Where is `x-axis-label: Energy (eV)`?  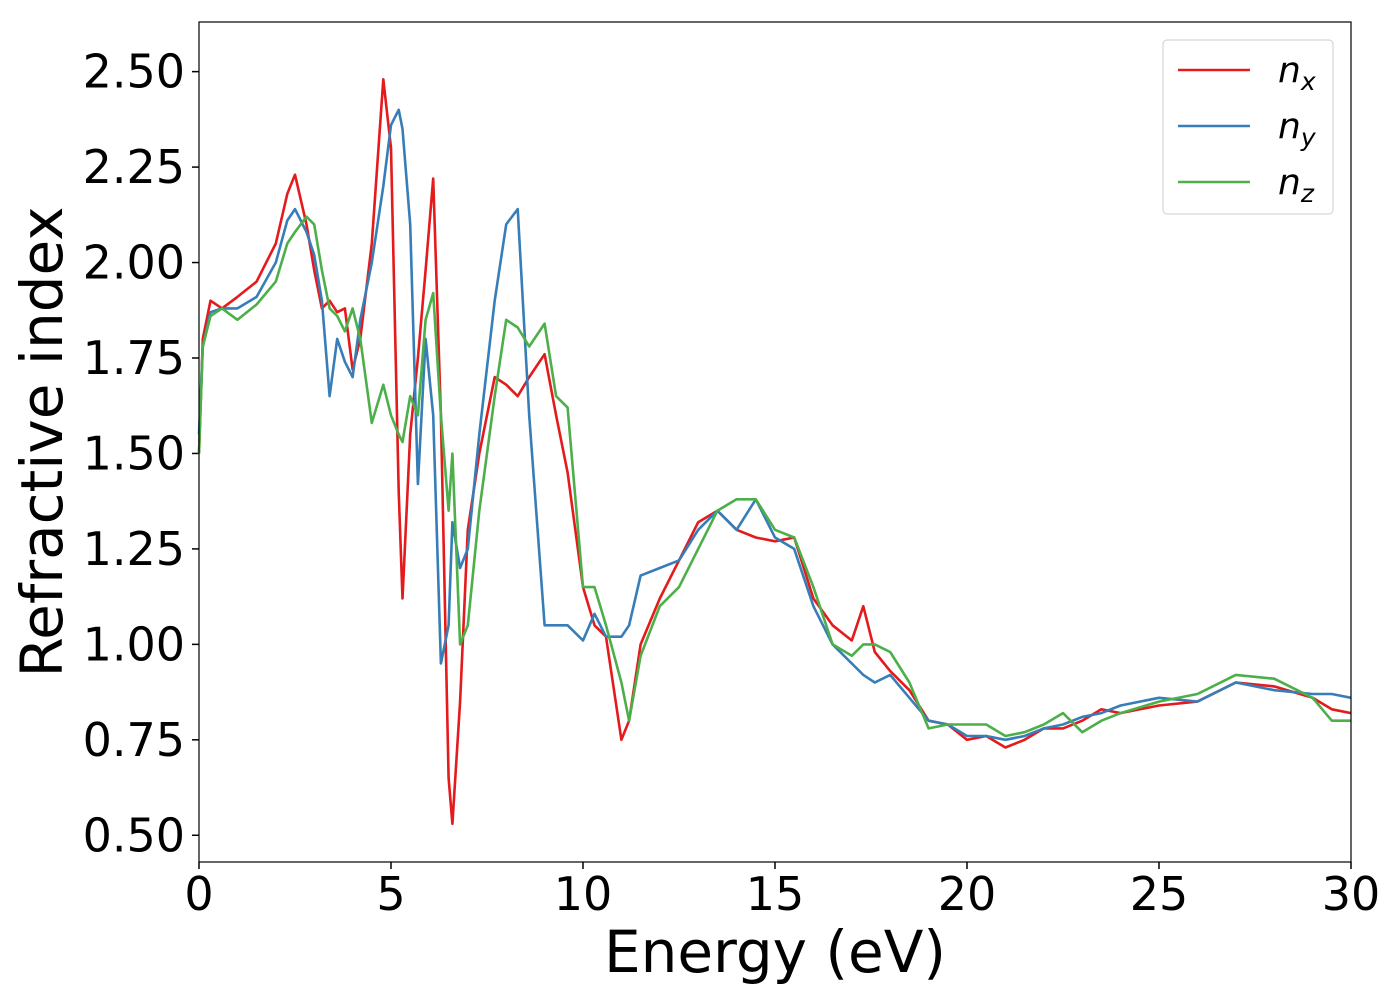
x-axis-label: Energy (eV) is located at coordinates (775, 952).